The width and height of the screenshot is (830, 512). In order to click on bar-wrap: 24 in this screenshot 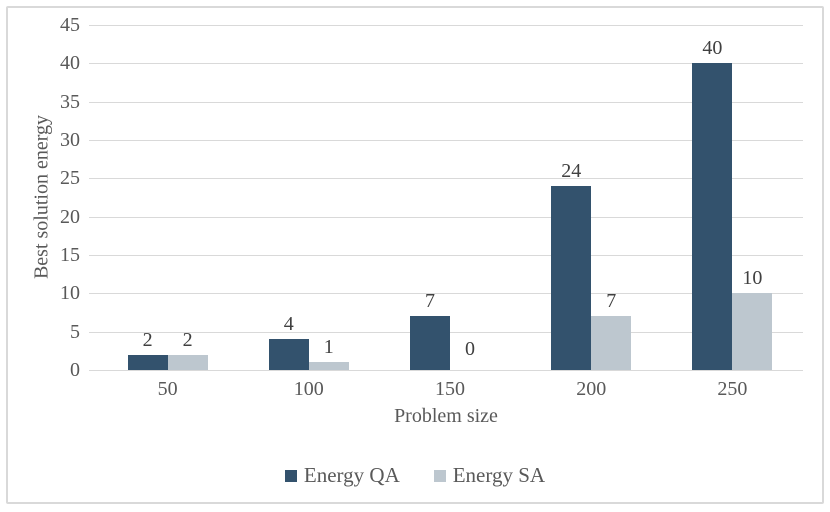, I will do `click(571, 197)`.